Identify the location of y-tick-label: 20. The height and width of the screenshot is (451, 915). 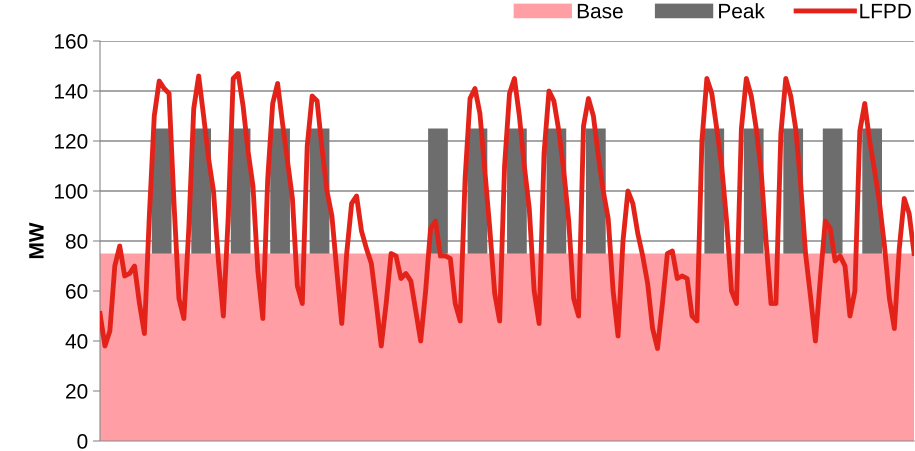
(77, 391).